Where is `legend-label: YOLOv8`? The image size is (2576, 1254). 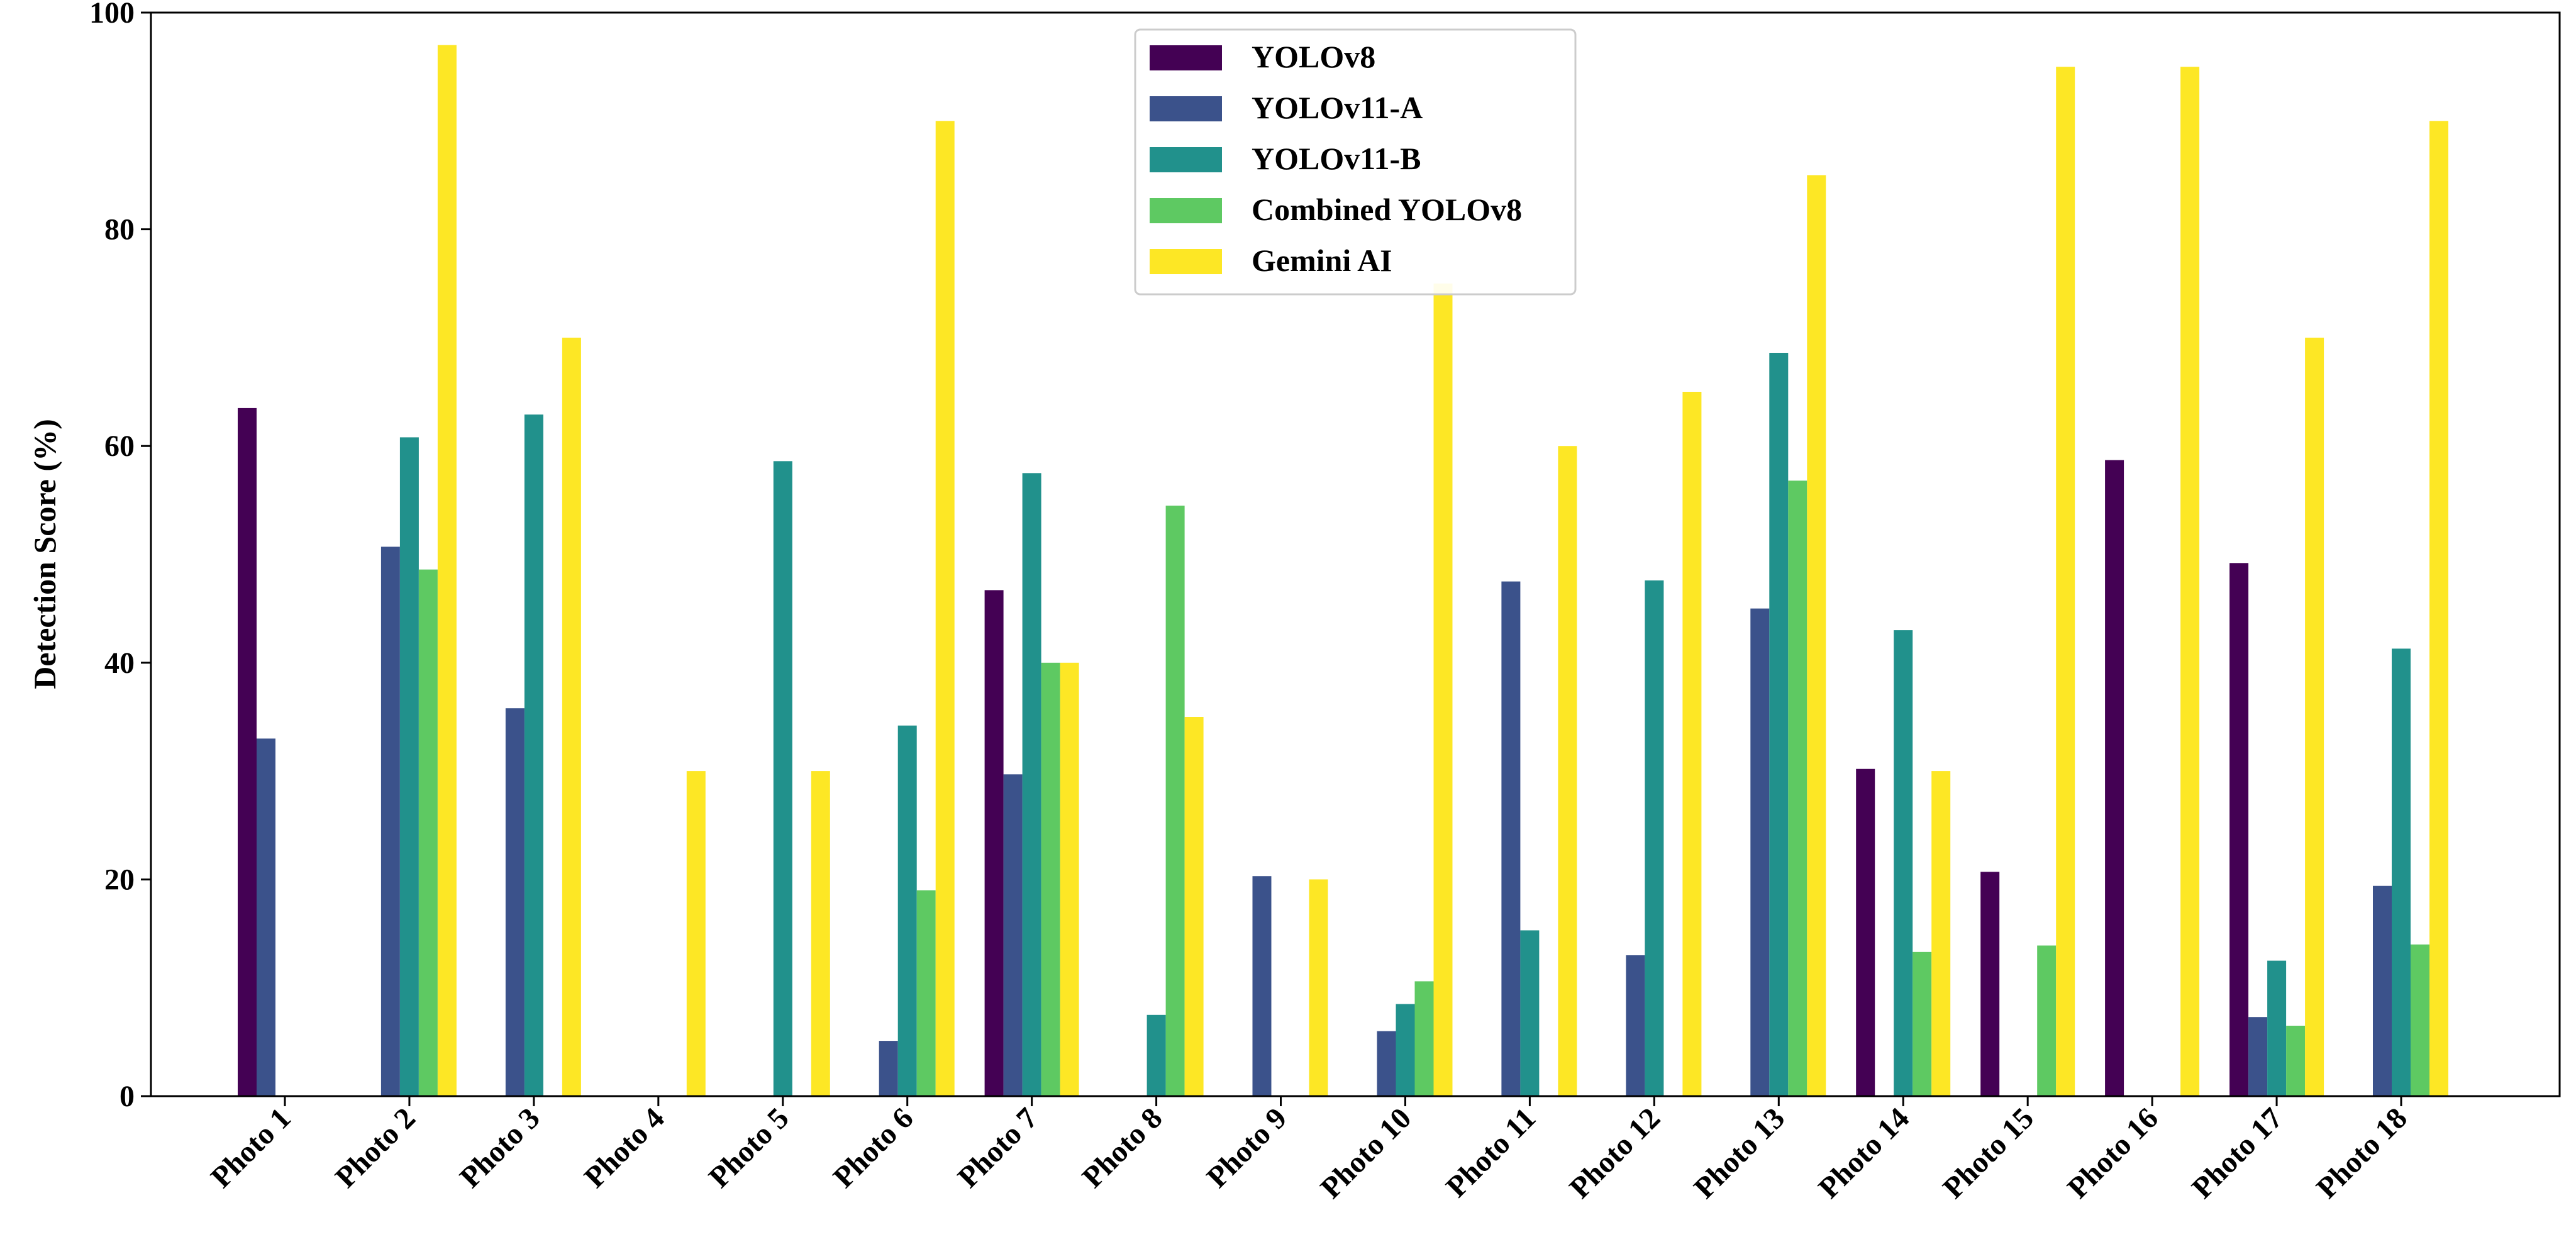
legend-label: YOLOv8 is located at coordinates (1313, 56).